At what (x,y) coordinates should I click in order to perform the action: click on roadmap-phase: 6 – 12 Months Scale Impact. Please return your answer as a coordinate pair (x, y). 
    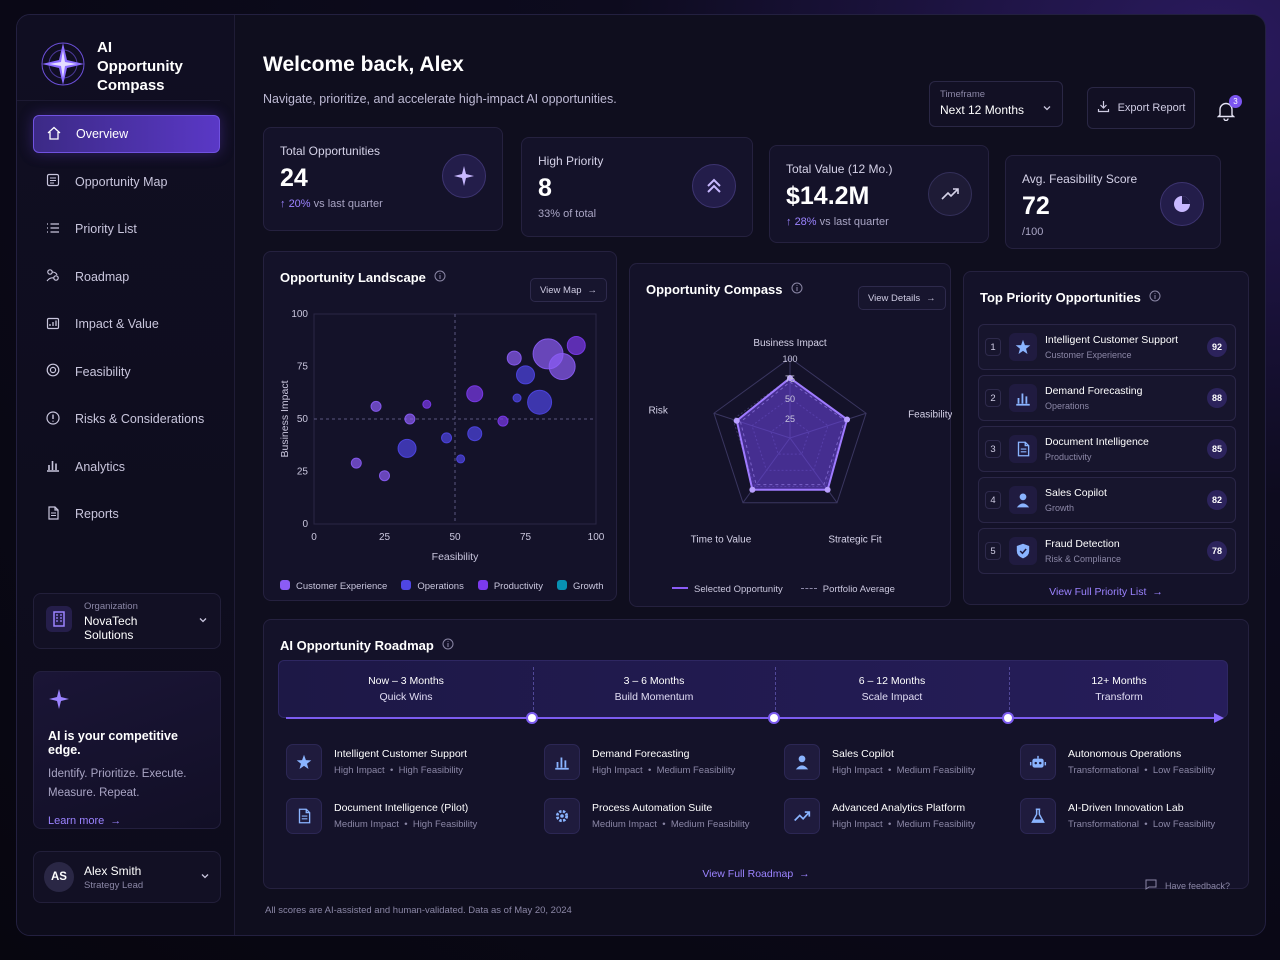
    Looking at the image, I should click on (892, 690).